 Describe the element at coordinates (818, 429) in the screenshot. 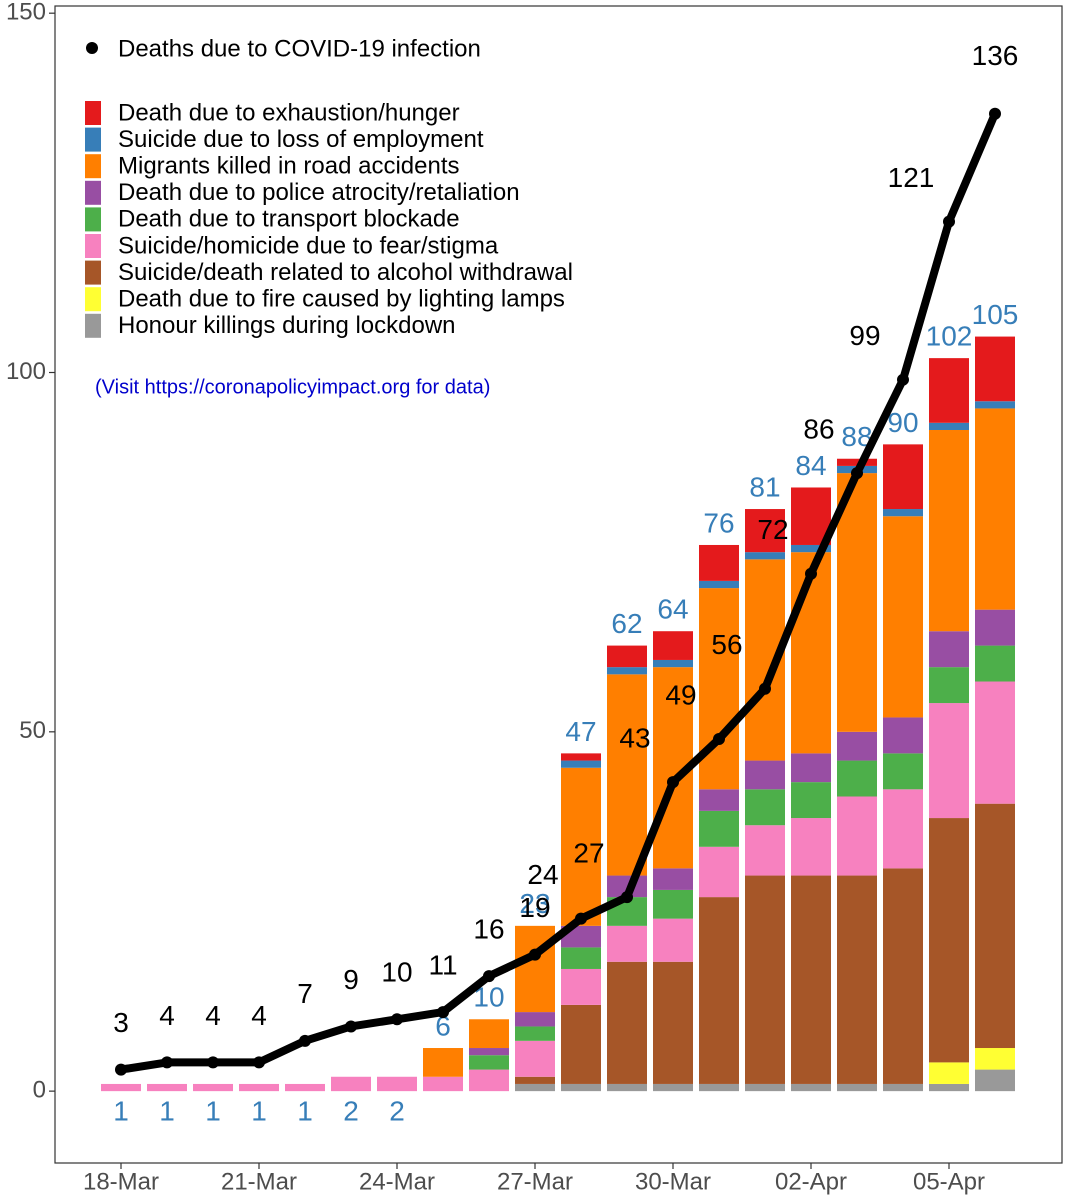

I see `line-value-label: 86` at that location.